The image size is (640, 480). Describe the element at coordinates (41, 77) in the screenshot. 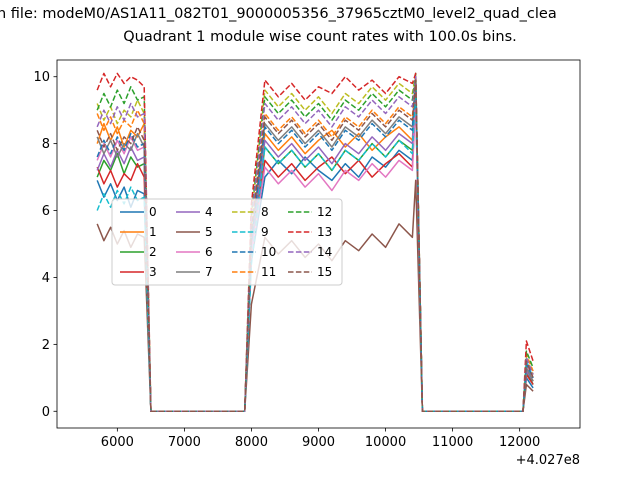

I see `y-tick-label: 10` at that location.